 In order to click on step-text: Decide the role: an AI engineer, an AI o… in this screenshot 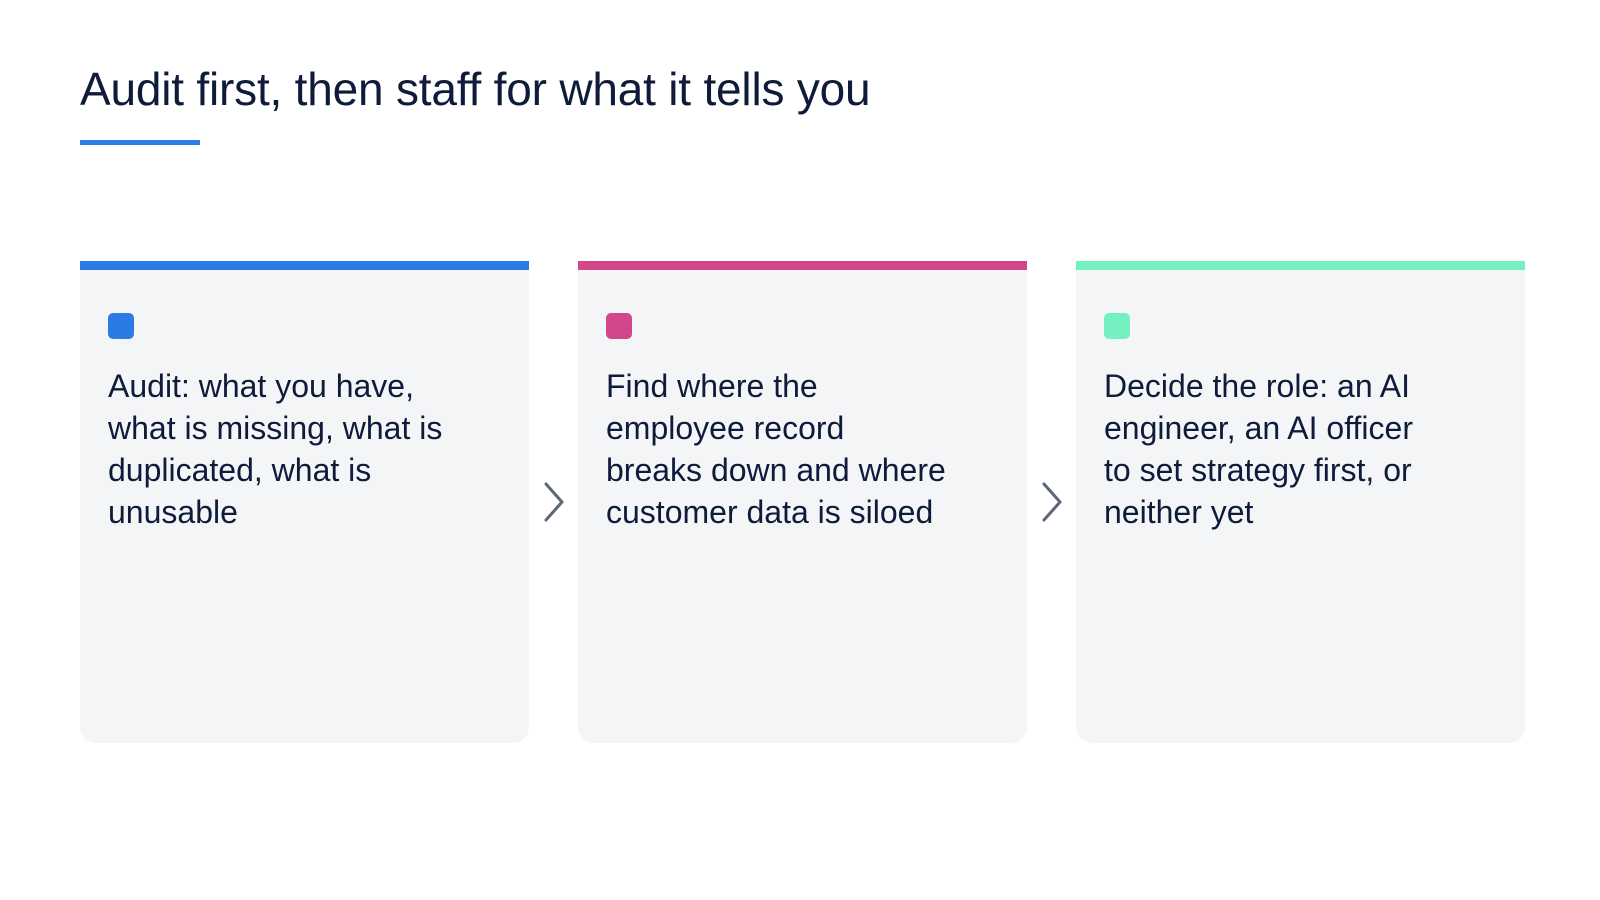, I will do `click(1258, 449)`.